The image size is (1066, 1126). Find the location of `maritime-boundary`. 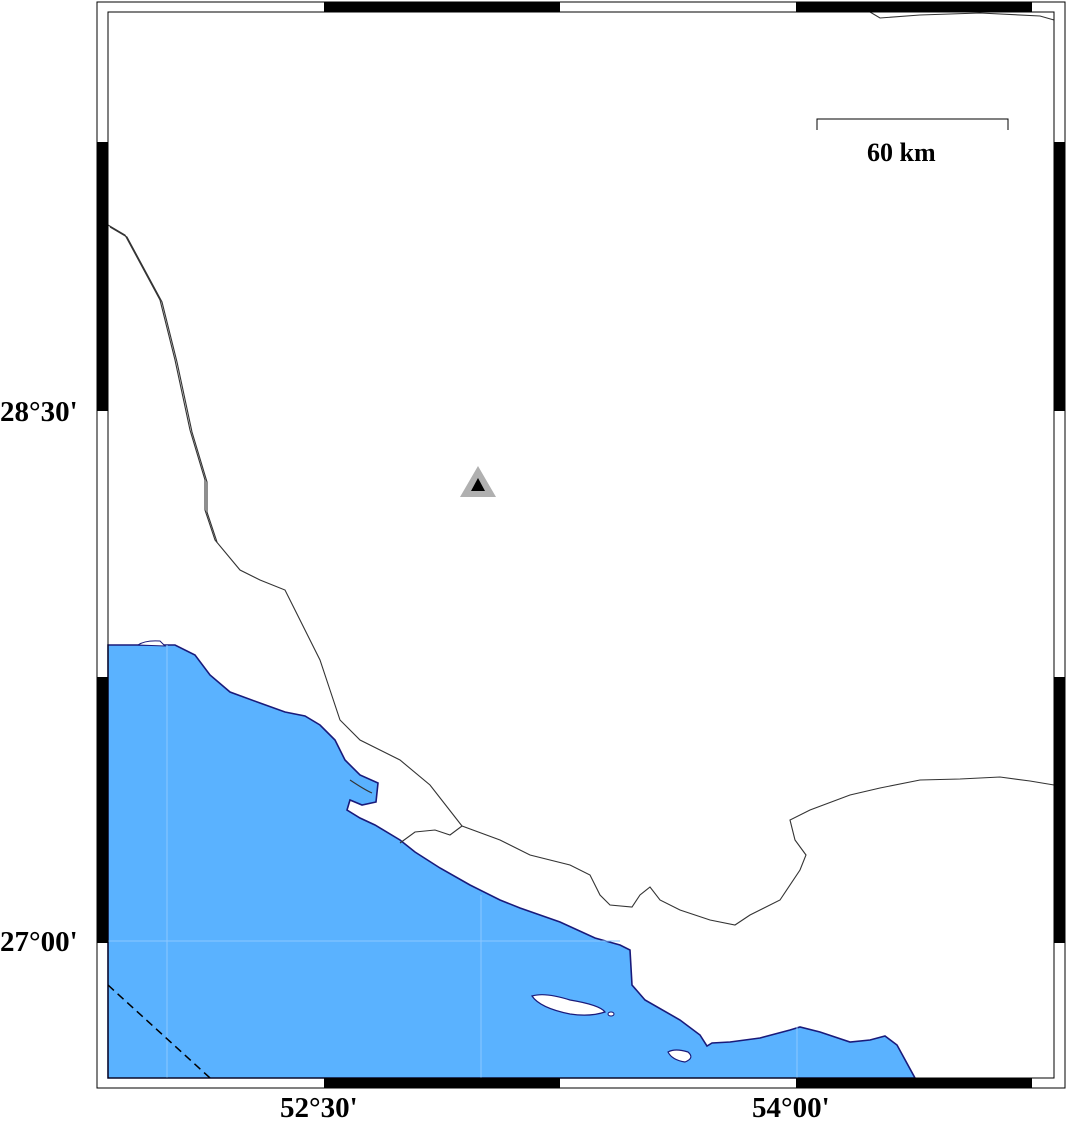

maritime-boundary is located at coordinates (159, 1031).